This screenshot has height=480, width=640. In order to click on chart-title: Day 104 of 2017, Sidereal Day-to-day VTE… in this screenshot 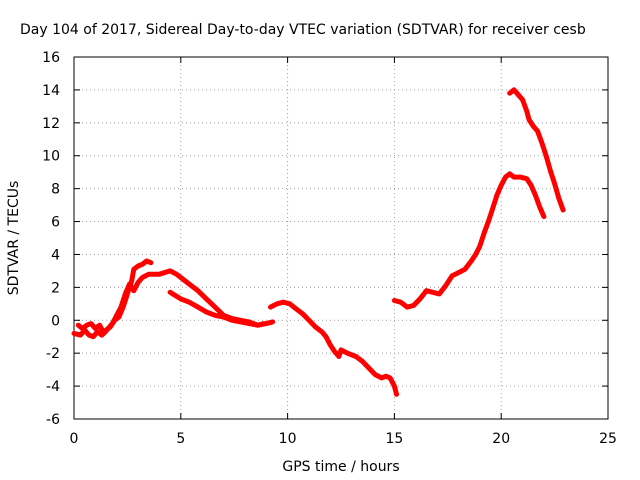, I will do `click(303, 30)`.